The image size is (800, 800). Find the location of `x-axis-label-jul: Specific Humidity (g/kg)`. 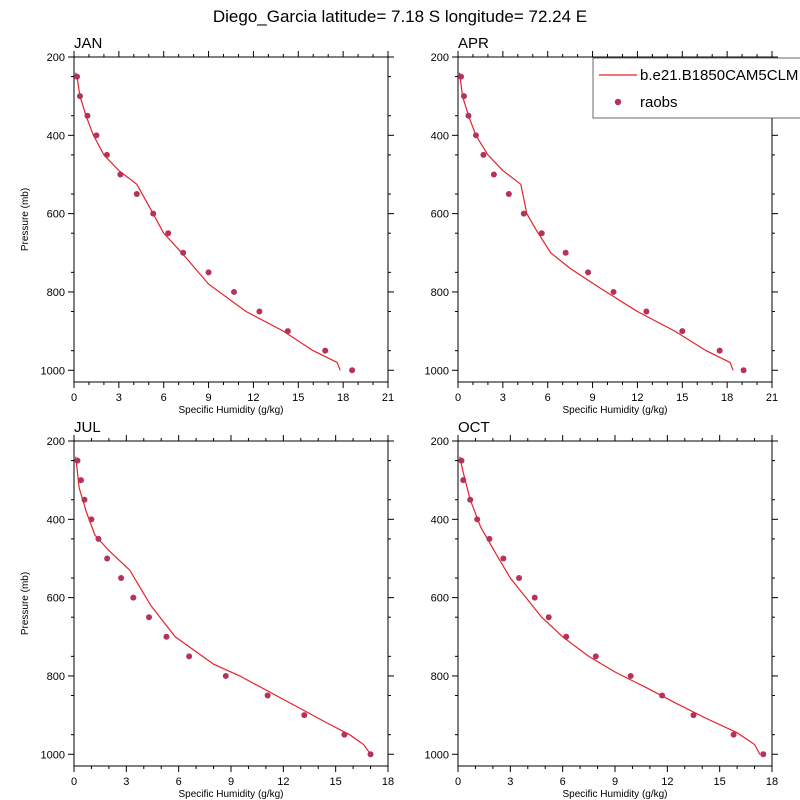

x-axis-label-jul: Specific Humidity (g/kg) is located at coordinates (230, 794).